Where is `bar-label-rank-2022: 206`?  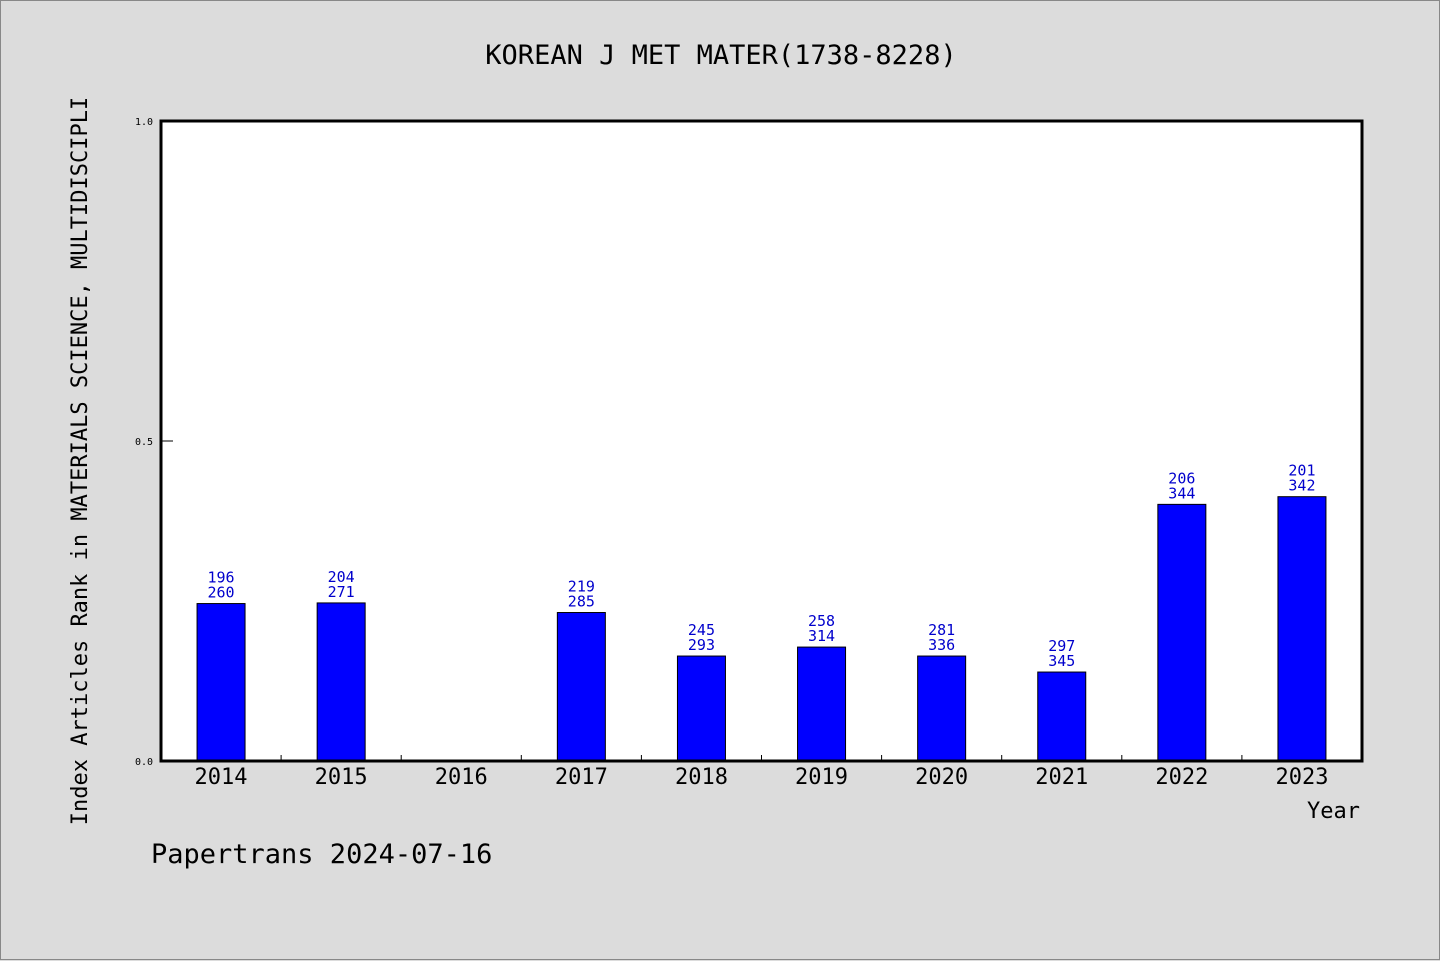
bar-label-rank-2022: 206 is located at coordinates (1181, 478).